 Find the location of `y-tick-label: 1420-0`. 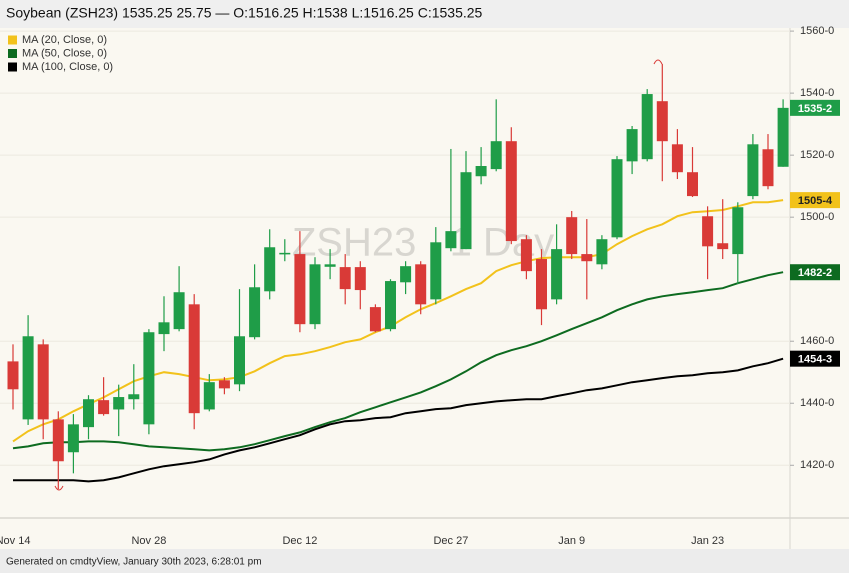

y-tick-label: 1420-0 is located at coordinates (817, 465).